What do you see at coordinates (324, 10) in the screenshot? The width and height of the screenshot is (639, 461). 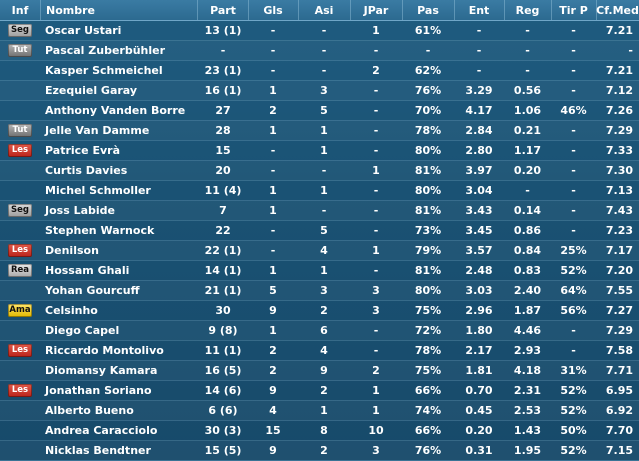 I see `column-header-asi: Asi` at bounding box center [324, 10].